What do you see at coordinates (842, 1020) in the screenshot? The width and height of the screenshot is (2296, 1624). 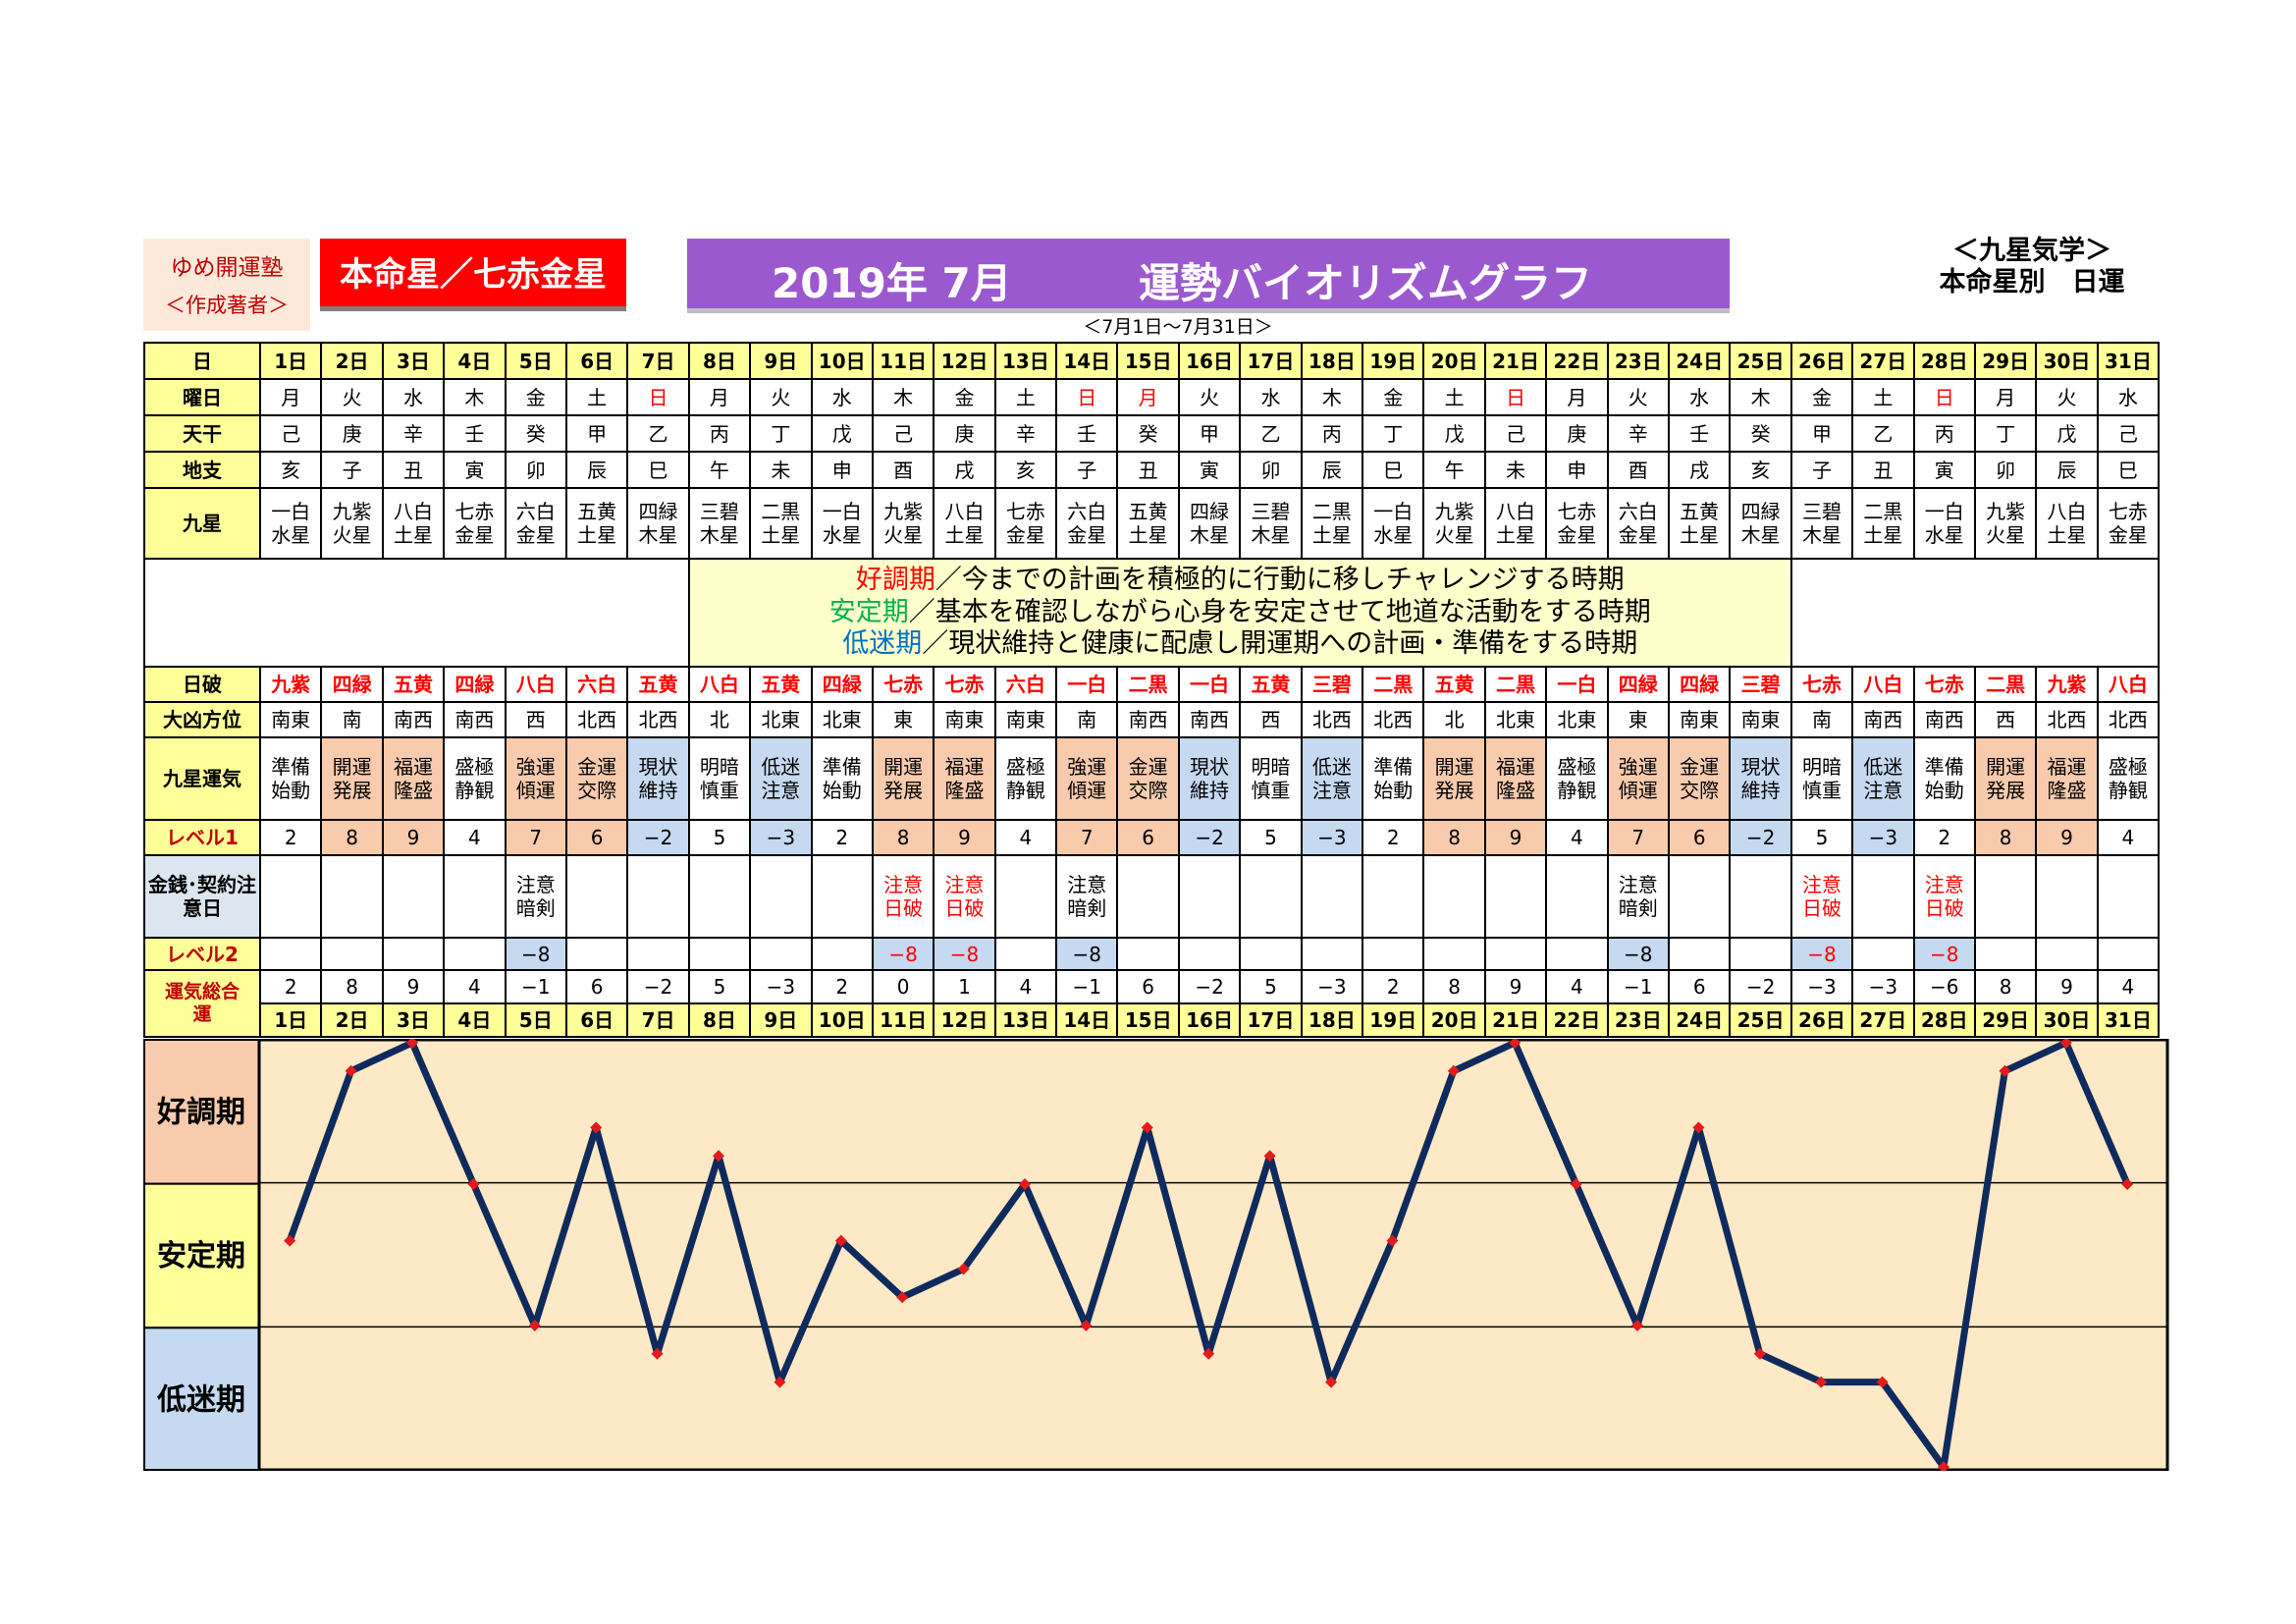 I see `day-footer-cell: 10日` at bounding box center [842, 1020].